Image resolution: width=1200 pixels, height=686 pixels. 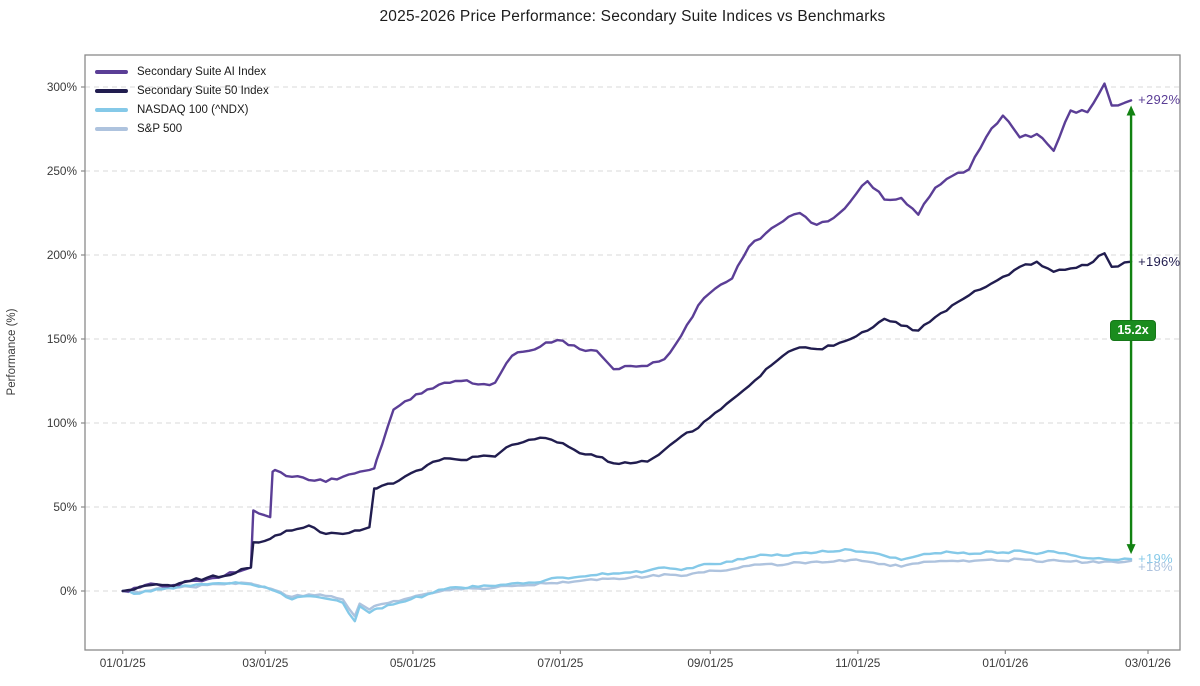 I want to click on legend-item-50-index: Secondary Suite 50 Index, so click(x=182, y=90).